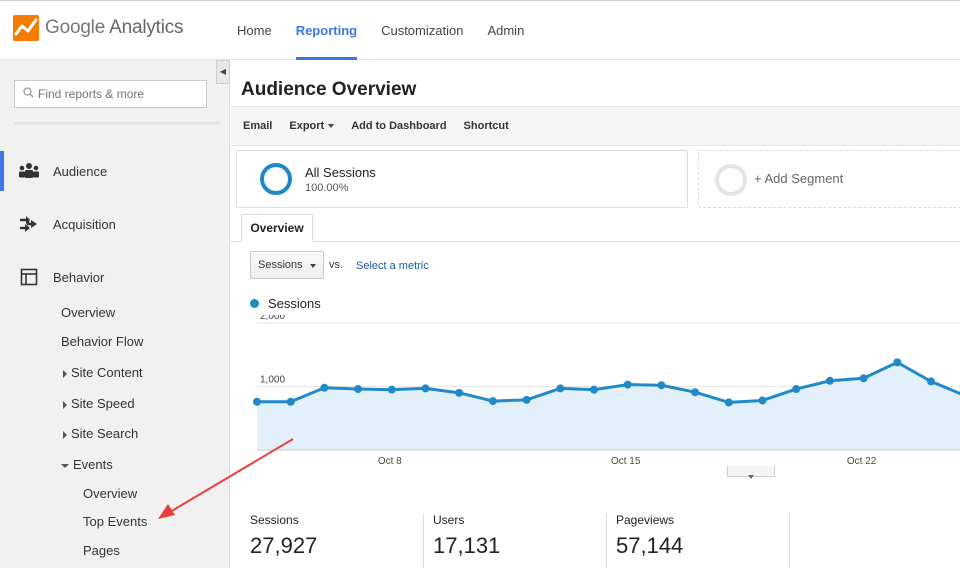 The image size is (960, 568). Describe the element at coordinates (272, 318) in the screenshot. I see `y-tick-label: 2,000` at that location.